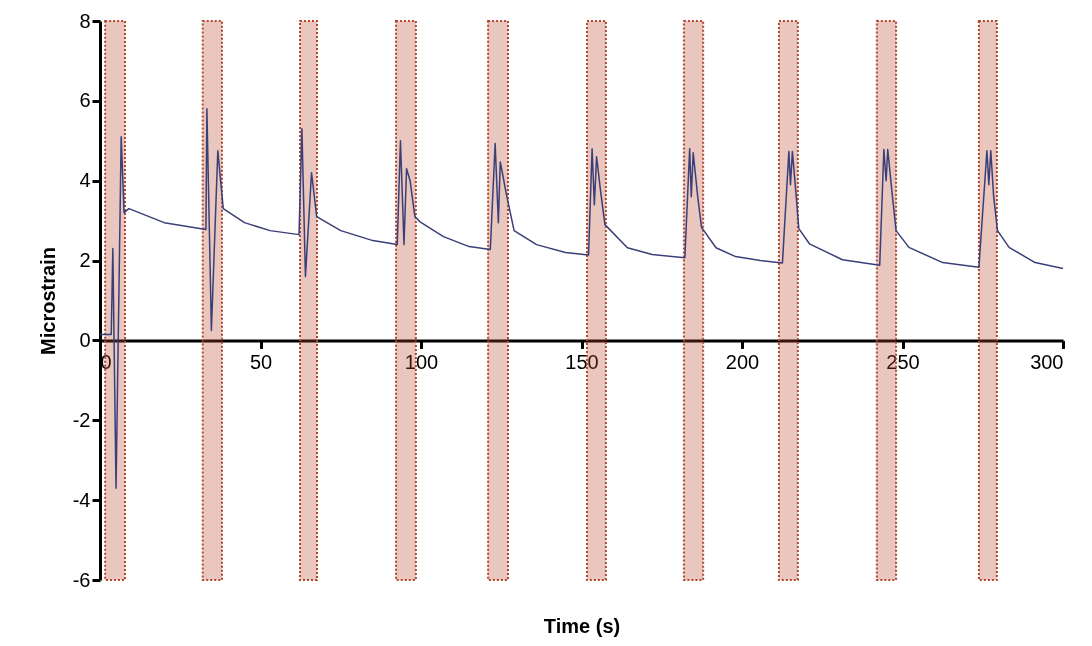  What do you see at coordinates (421, 361) in the screenshot?
I see `x-tick-label: 100` at bounding box center [421, 361].